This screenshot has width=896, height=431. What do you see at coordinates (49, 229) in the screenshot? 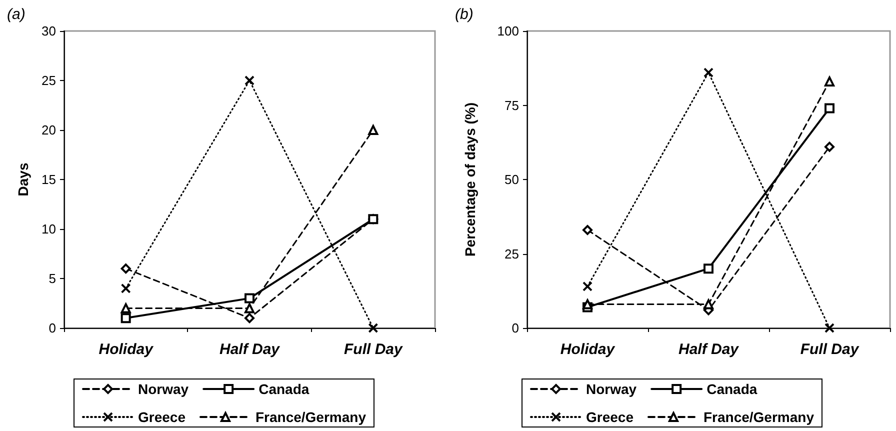
I see `y-tick-label: 10` at bounding box center [49, 229].